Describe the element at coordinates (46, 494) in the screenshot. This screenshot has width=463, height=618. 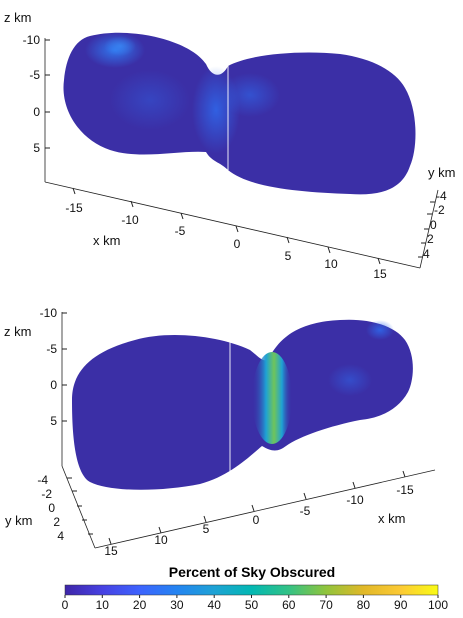
I see `bottom-y-tick-label: -2` at that location.